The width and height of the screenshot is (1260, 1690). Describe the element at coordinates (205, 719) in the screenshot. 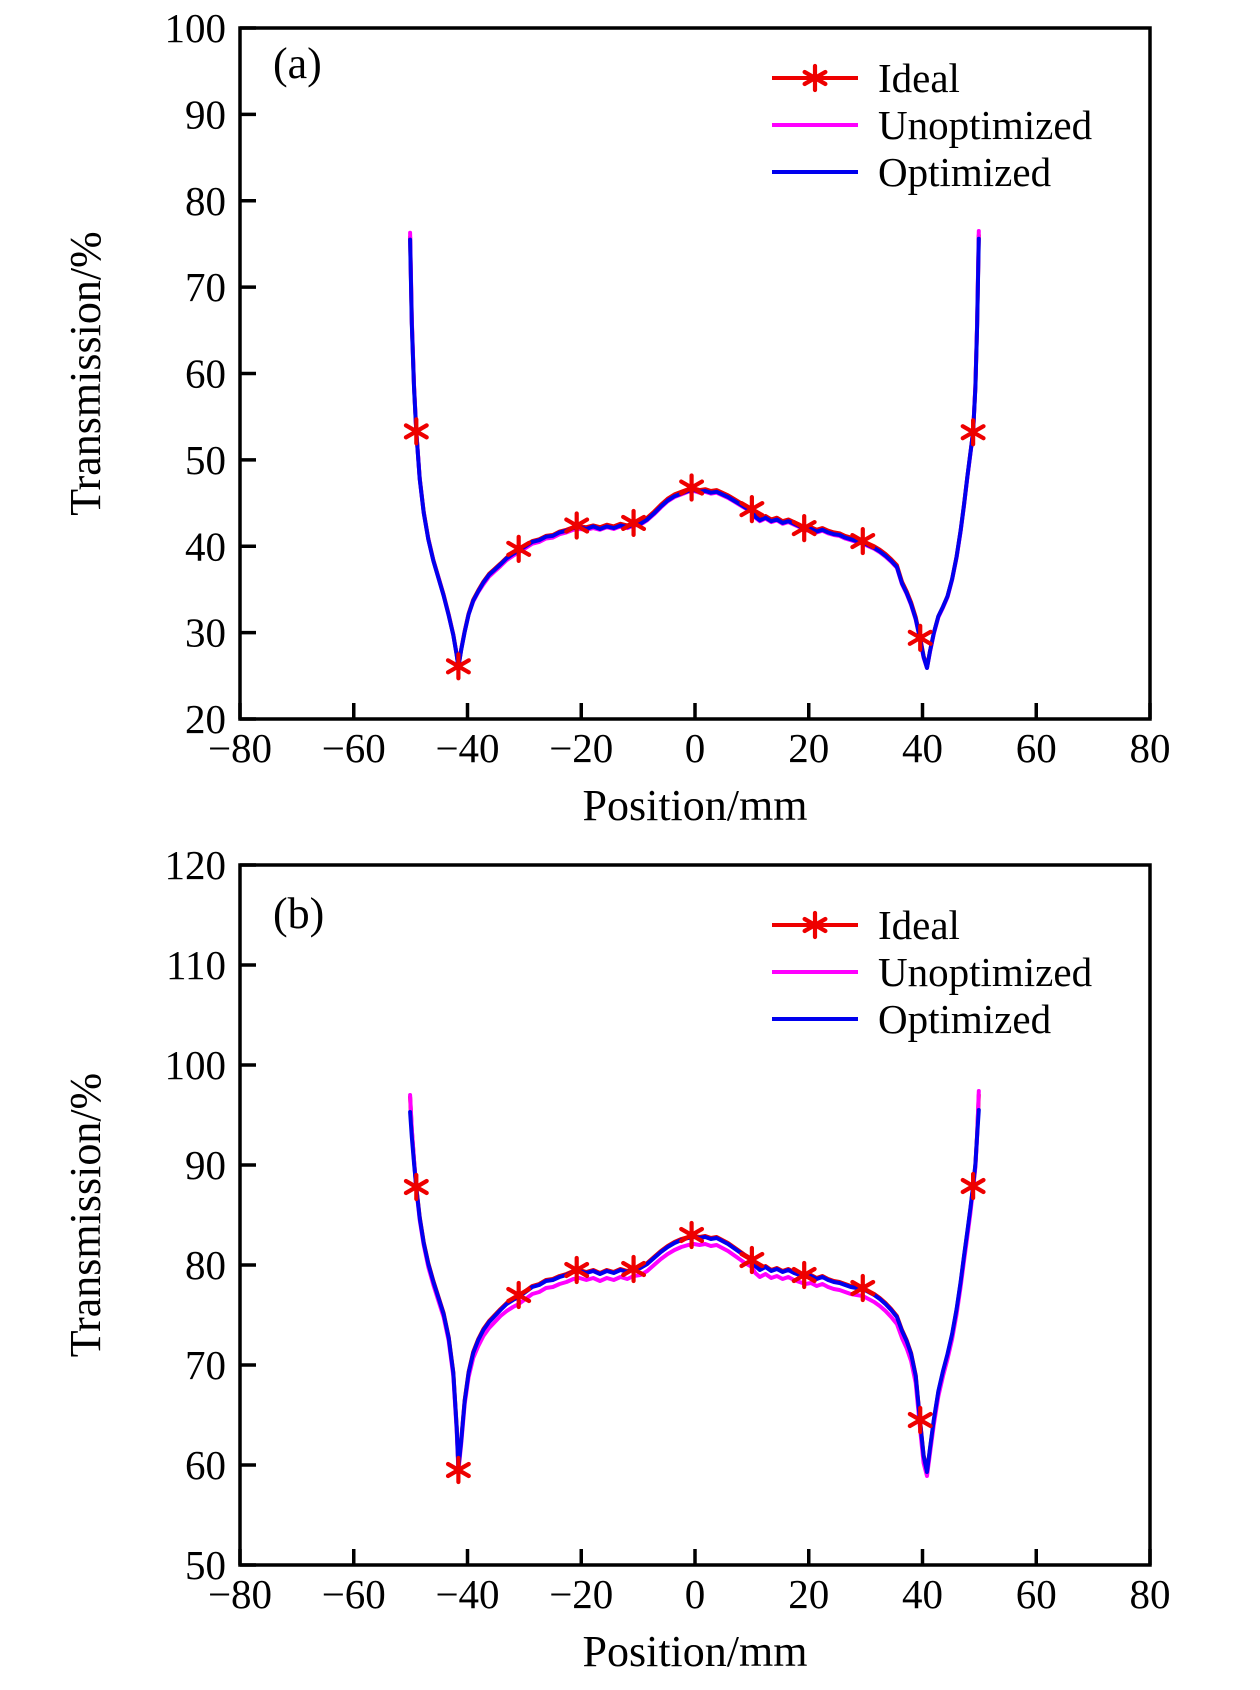

I see `y-tick-label: 20` at that location.